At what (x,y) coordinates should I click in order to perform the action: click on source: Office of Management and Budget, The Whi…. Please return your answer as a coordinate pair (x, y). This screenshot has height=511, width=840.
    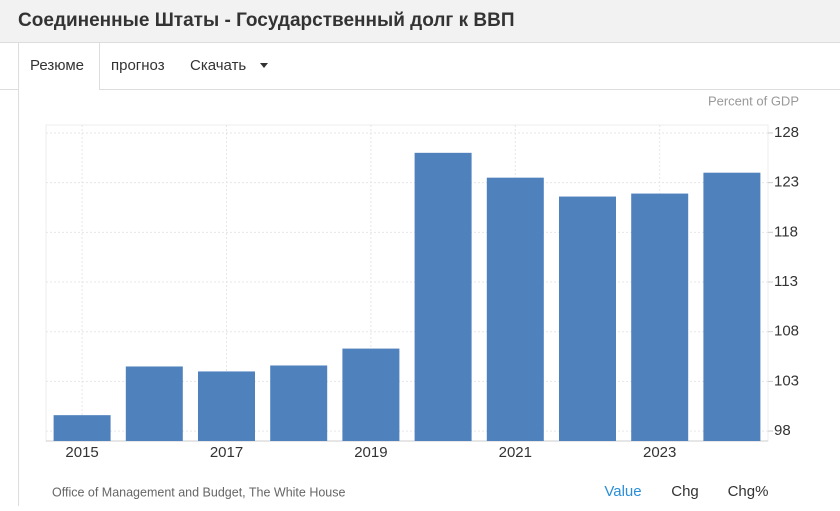
    Looking at the image, I should click on (199, 492).